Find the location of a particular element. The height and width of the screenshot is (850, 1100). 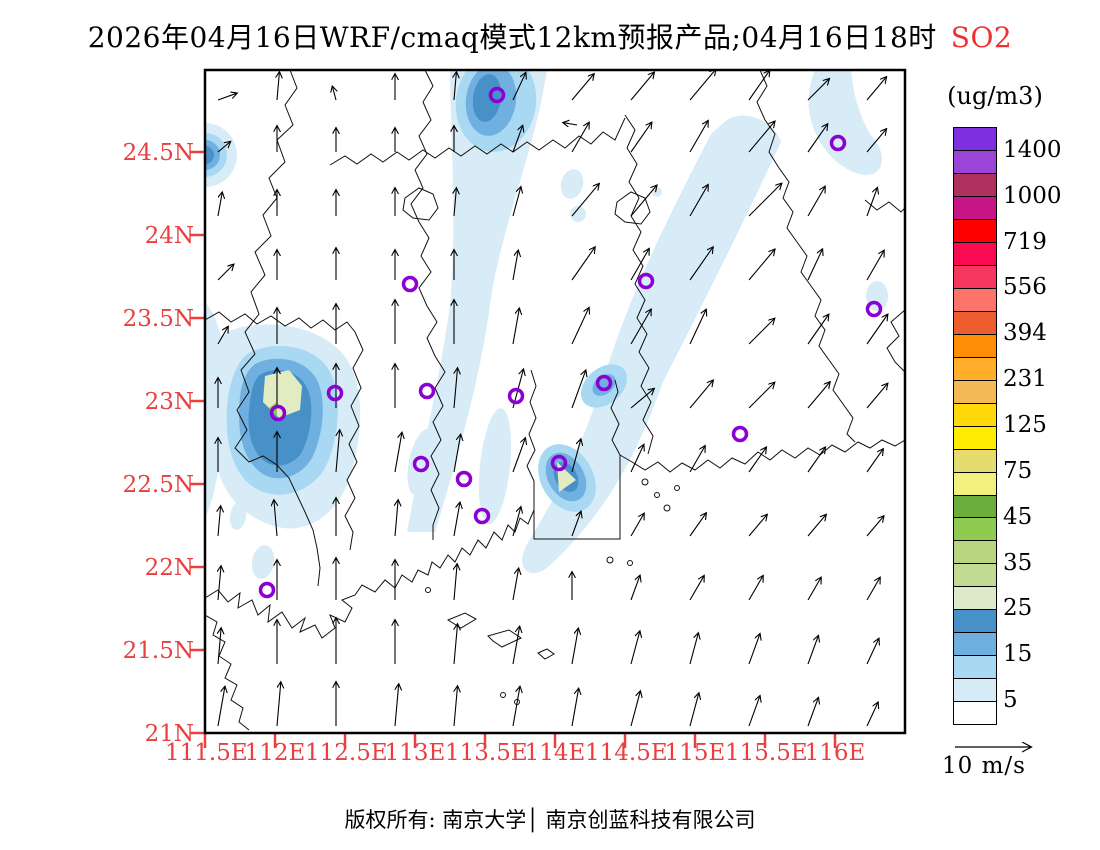

y-axis-label: 22N is located at coordinates (169, 568).